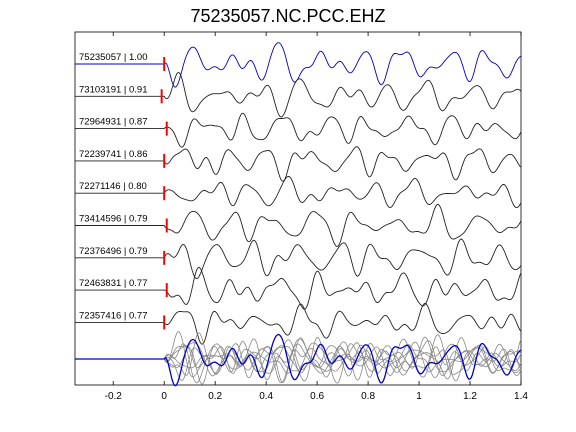  What do you see at coordinates (317, 396) in the screenshot?
I see `x-tick-label: 0.6` at bounding box center [317, 396].